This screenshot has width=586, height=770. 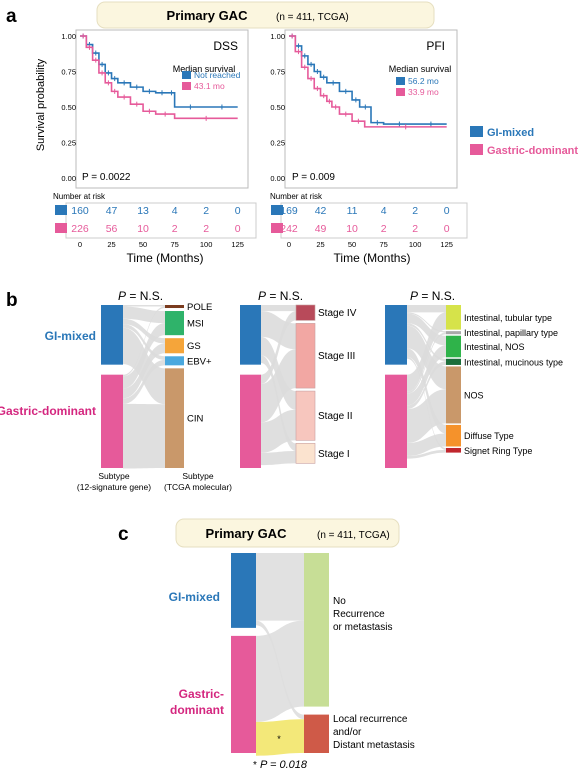 I want to click on panel-b-letter: b, so click(x=12, y=300).